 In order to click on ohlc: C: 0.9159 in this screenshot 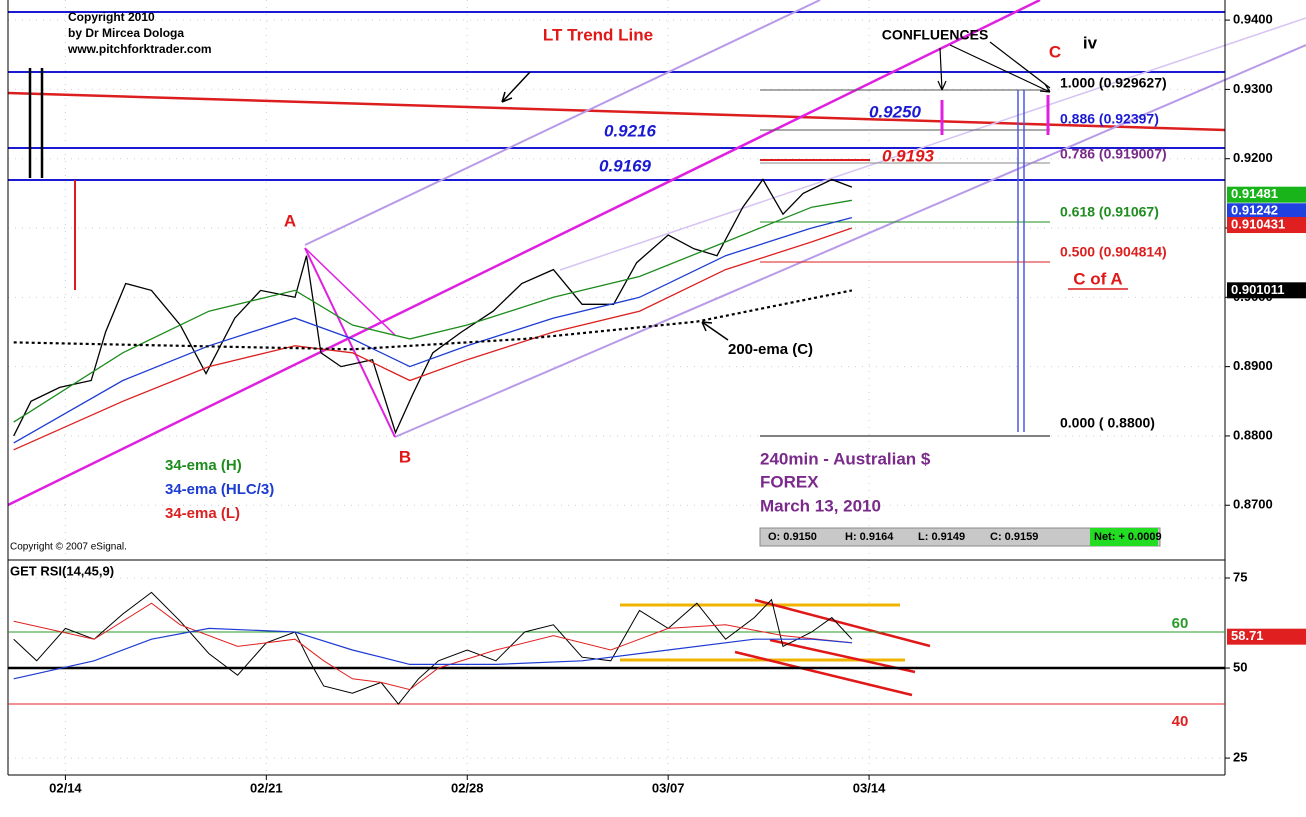, I will do `click(1014, 537)`.